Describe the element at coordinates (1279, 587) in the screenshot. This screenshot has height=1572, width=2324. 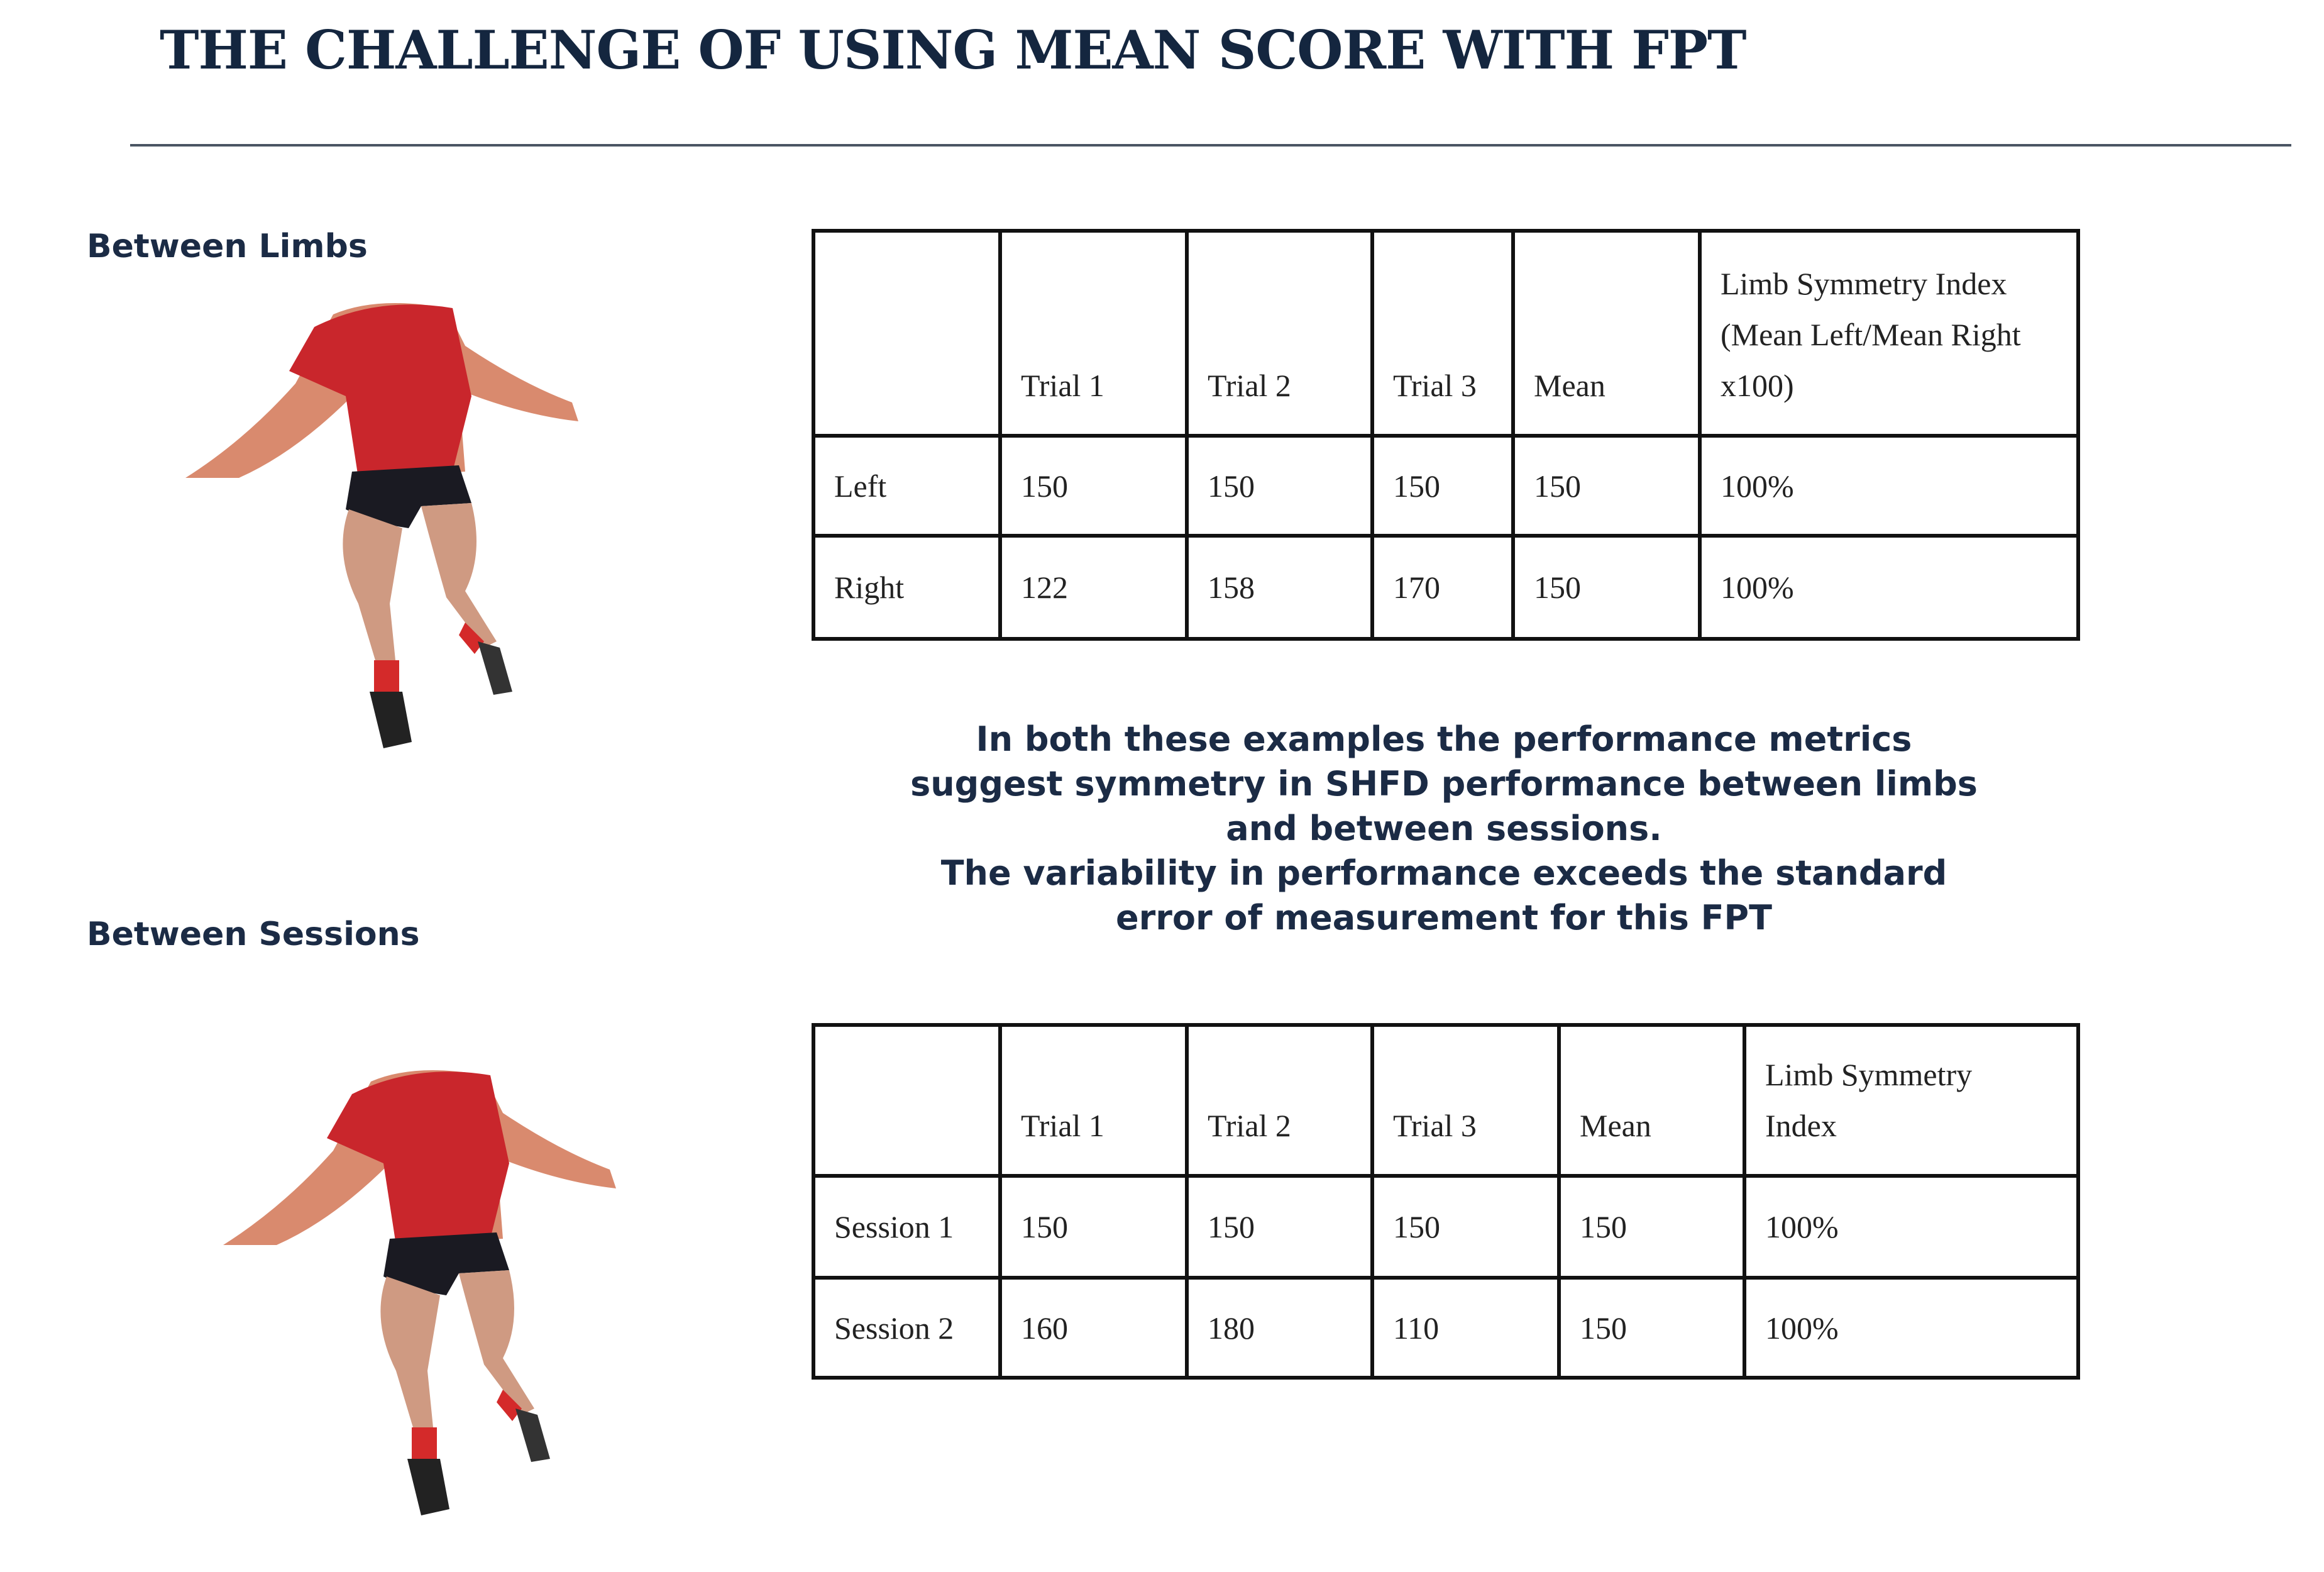
I see `cell: 158` at that location.